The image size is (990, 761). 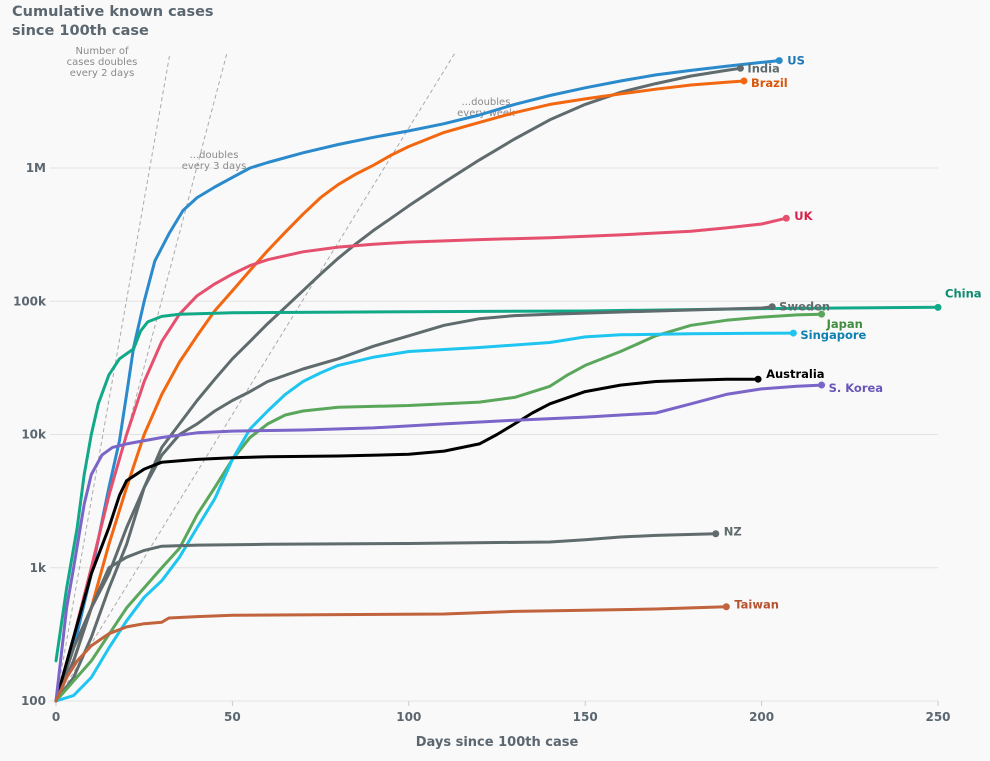 What do you see at coordinates (796, 61) in the screenshot?
I see `series-label-us: US` at bounding box center [796, 61].